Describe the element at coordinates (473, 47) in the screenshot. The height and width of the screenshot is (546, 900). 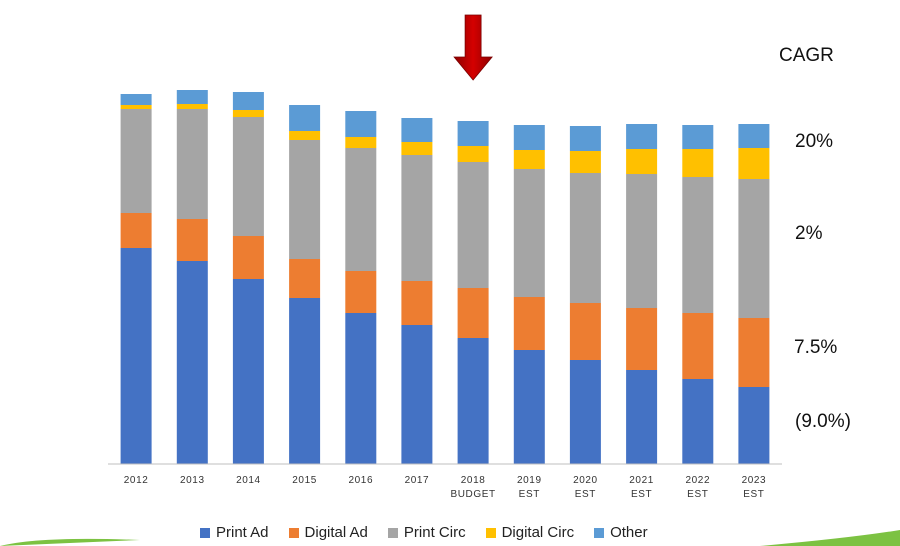
I see `down-arrow-icon` at that location.